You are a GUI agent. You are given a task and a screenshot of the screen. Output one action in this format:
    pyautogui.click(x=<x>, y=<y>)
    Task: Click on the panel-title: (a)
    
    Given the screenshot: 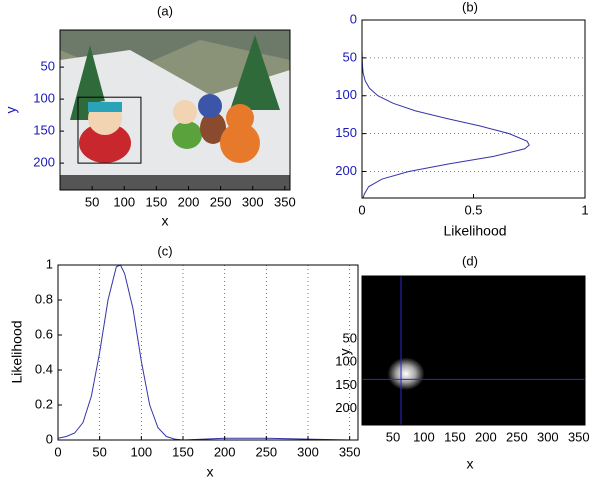 What is the action you would take?
    pyautogui.click(x=165, y=10)
    